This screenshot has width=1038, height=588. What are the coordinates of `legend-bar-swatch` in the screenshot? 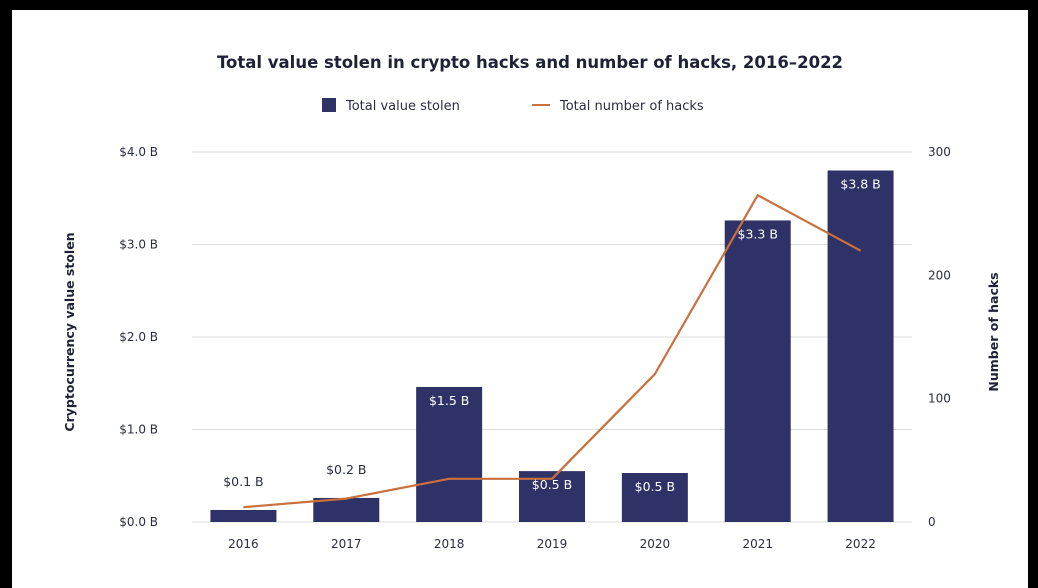 It's located at (329, 105).